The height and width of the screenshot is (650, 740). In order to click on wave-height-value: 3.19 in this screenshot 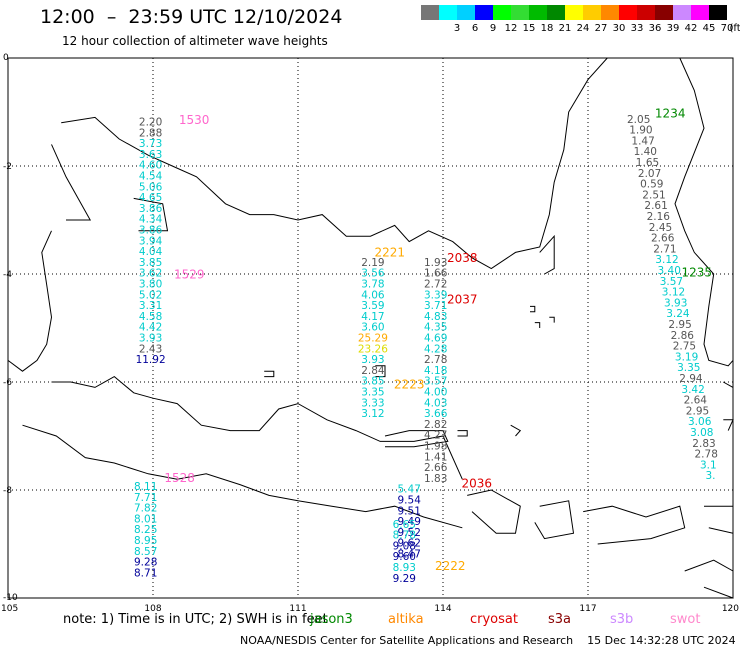, I will do `click(686, 357)`.